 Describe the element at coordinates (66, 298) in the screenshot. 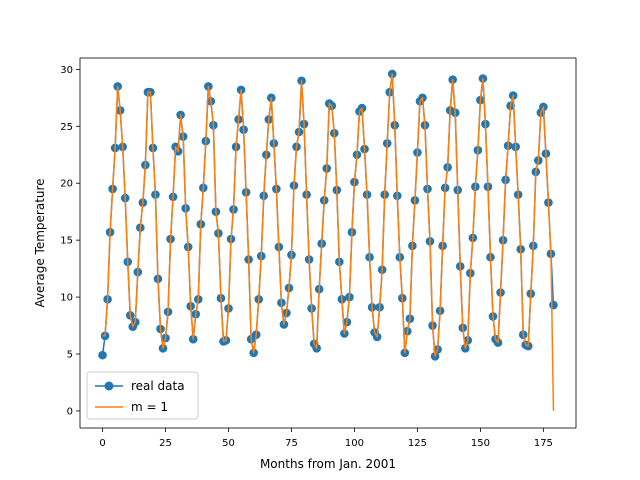

I see `y-tick-label: 10` at that location.